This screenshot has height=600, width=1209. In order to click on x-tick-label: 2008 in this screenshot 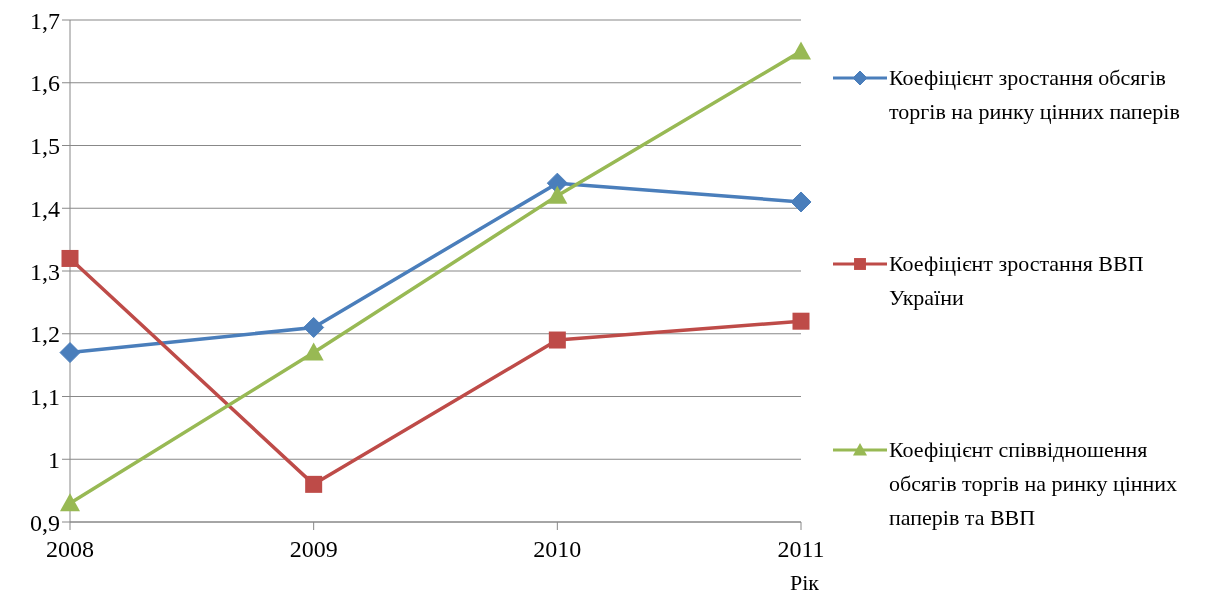, I will do `click(70, 549)`.